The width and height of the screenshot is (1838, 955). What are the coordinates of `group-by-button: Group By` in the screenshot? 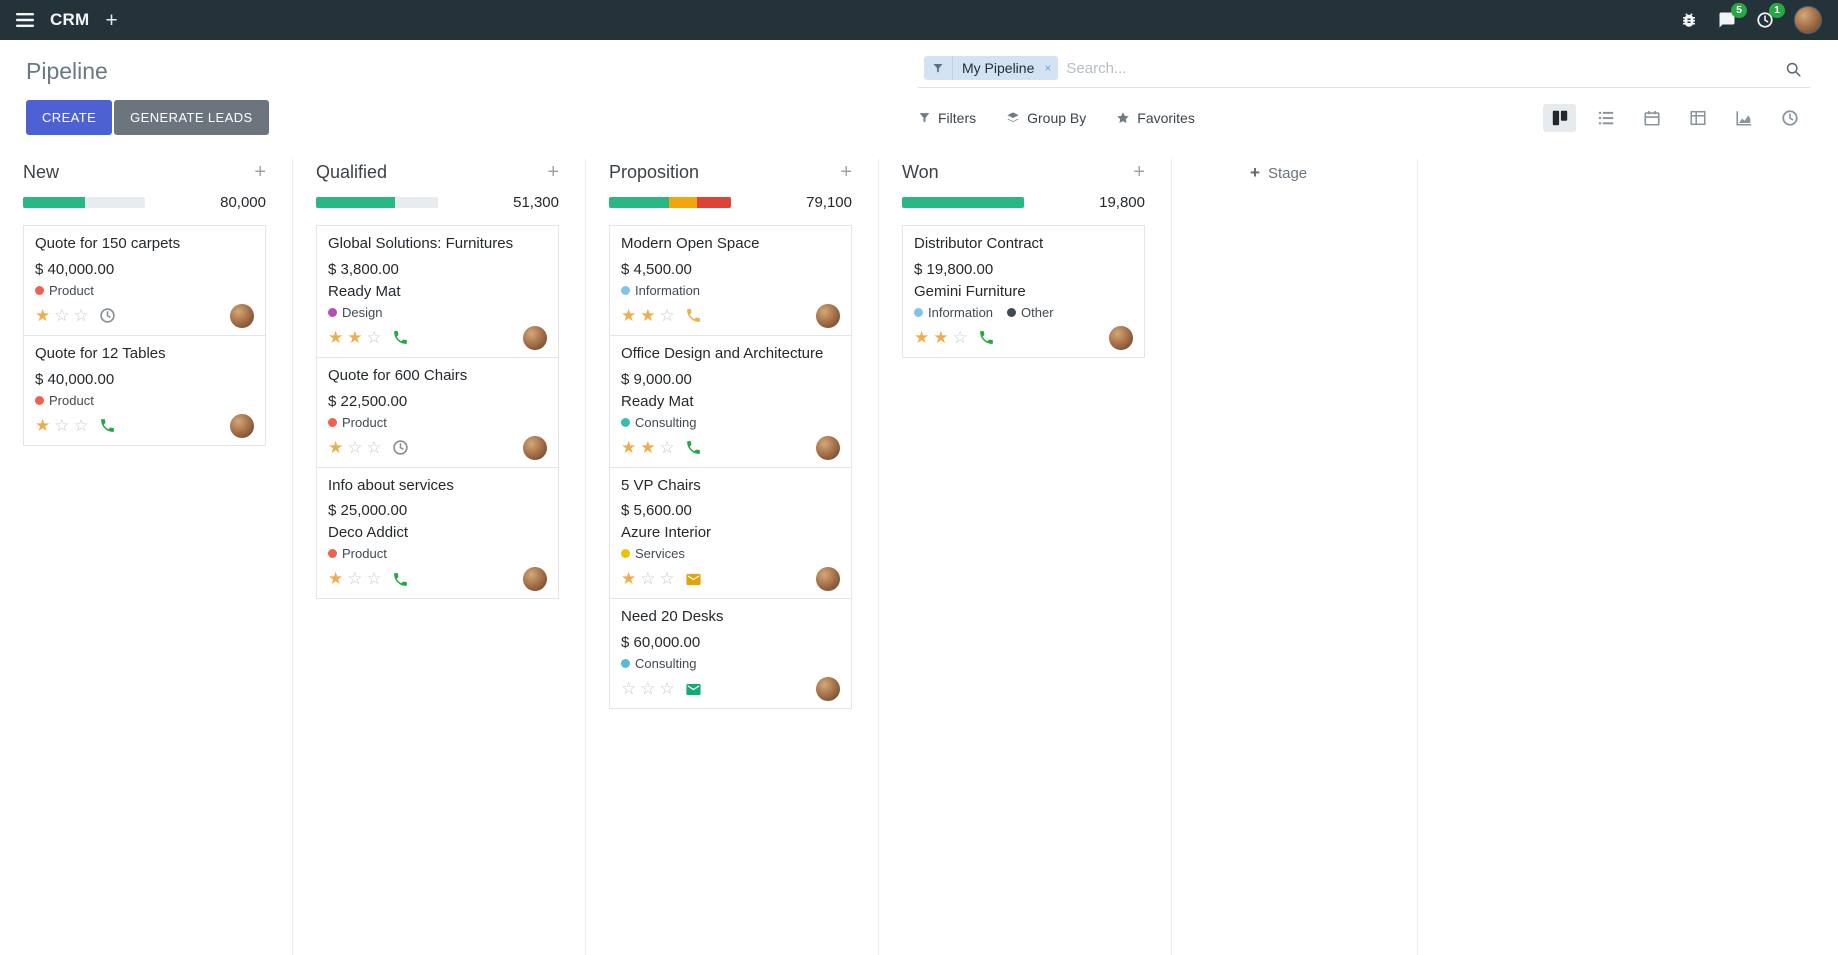 It's located at (1046, 118).